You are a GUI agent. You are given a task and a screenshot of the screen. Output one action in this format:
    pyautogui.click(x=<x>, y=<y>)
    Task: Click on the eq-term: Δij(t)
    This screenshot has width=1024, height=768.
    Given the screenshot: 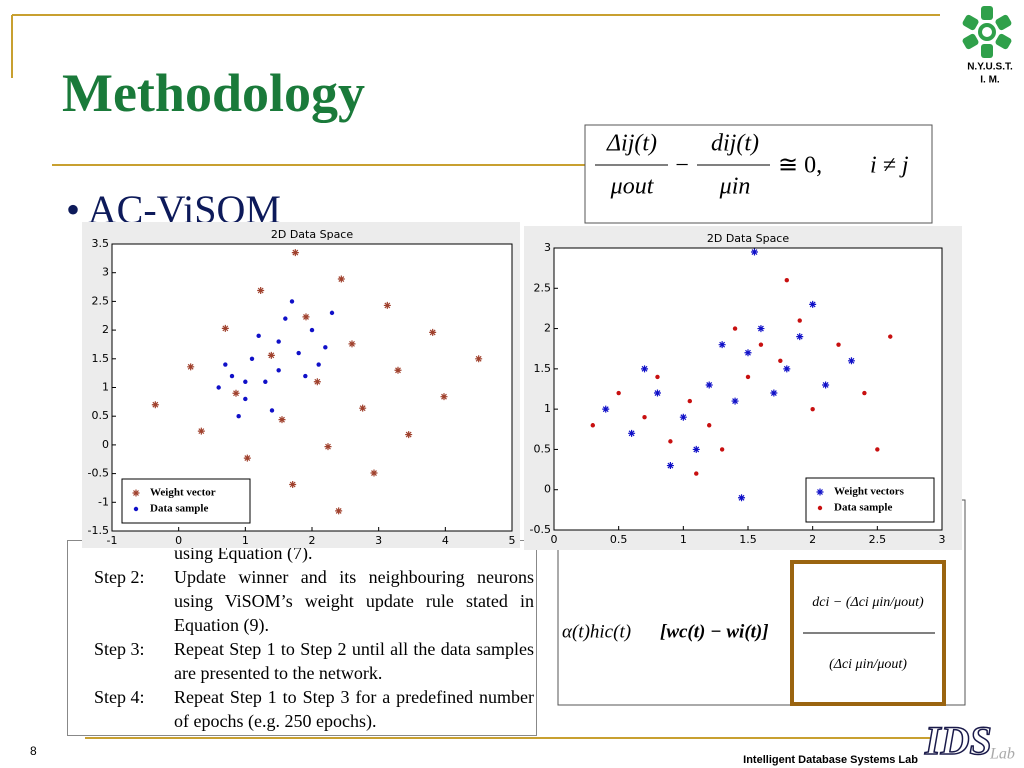 What is the action you would take?
    pyautogui.click(x=631, y=144)
    